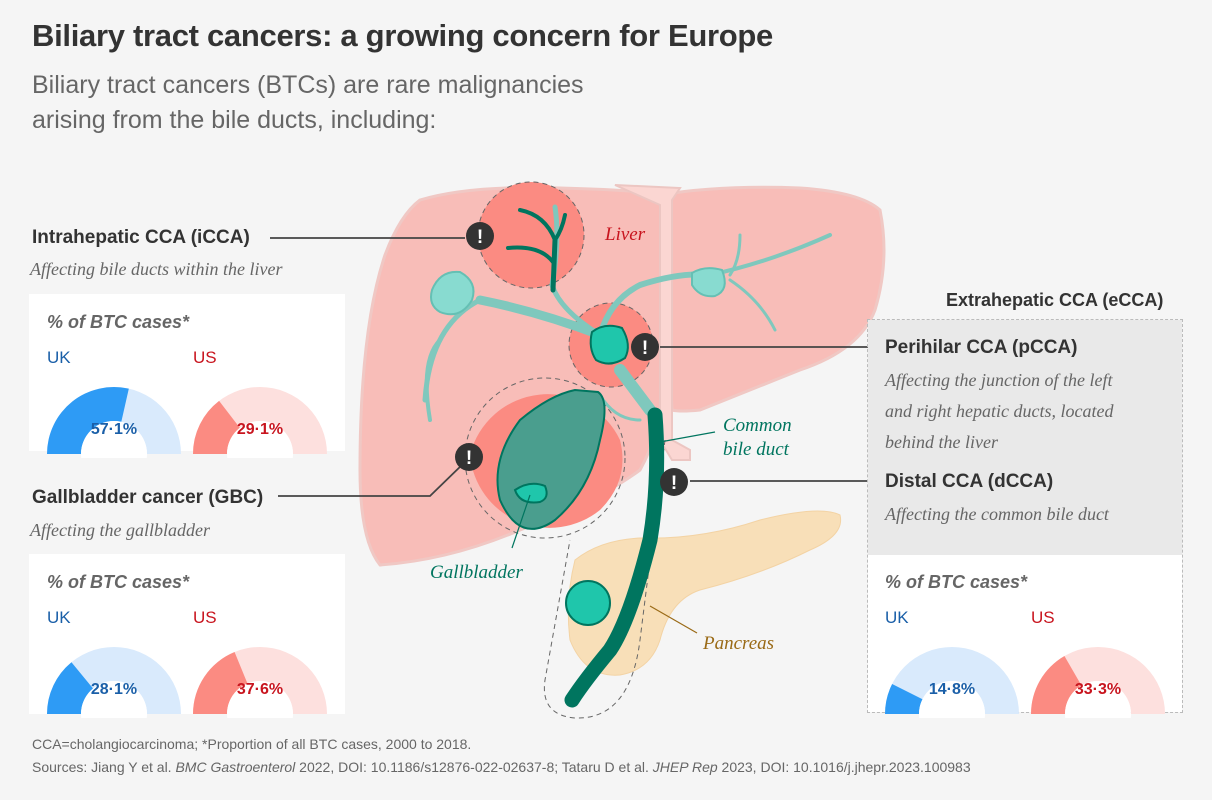  I want to click on gallbladder-label: Gallbladder, so click(476, 572).